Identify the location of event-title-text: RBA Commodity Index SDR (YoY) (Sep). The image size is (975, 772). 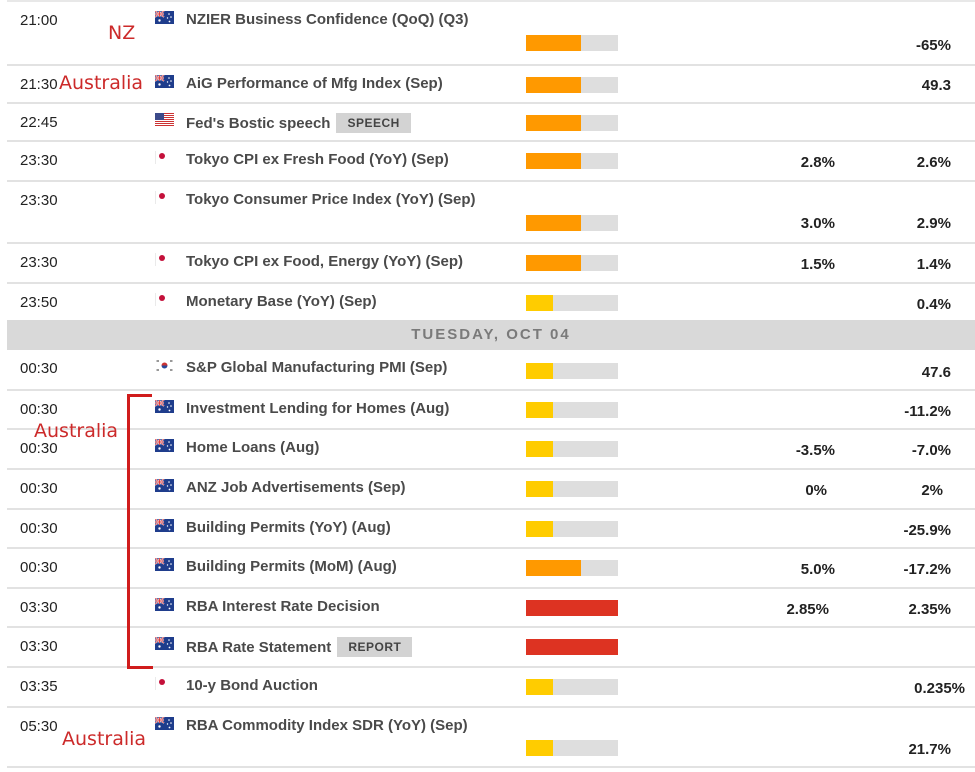
(327, 725).